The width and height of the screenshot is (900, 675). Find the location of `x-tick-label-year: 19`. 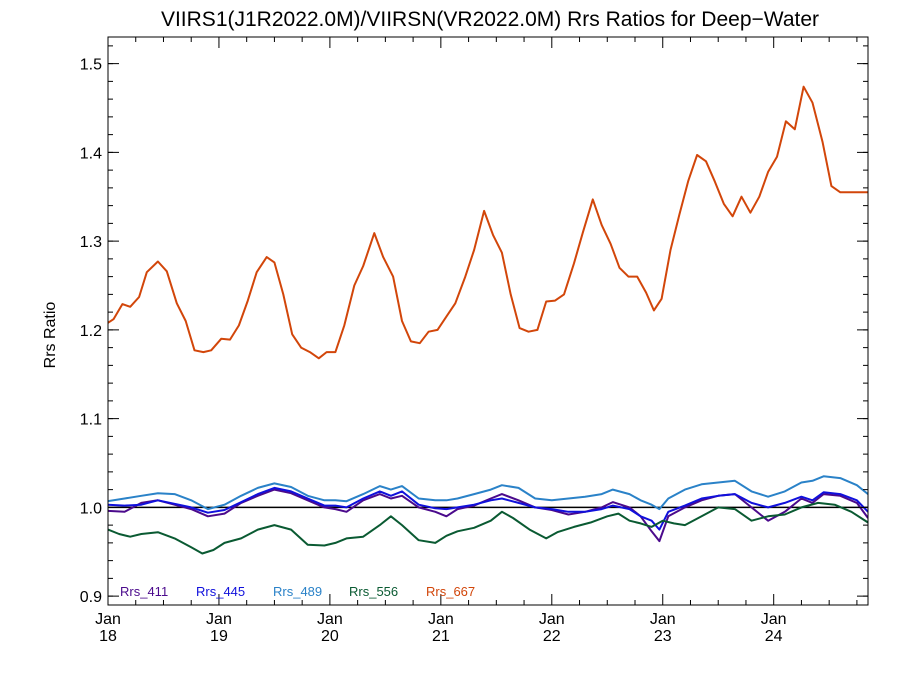

x-tick-label-year: 19 is located at coordinates (219, 636).